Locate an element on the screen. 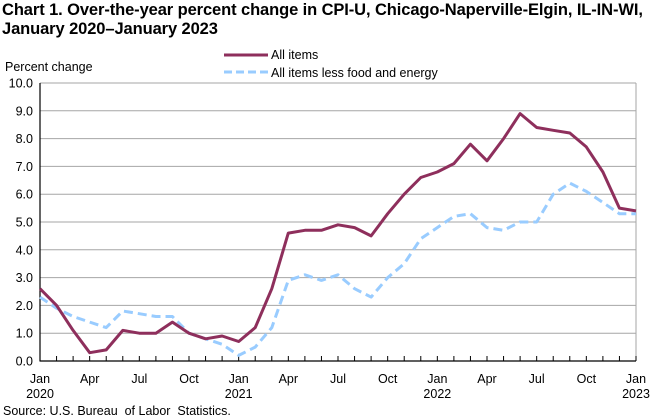 This screenshot has width=661, height=420. y-axis-ticks: 0.0 1.0 2.0 3.0 4.0 5.0 6.0 7.0 8.0 9.0 10.0 is located at coordinates (21, 223).